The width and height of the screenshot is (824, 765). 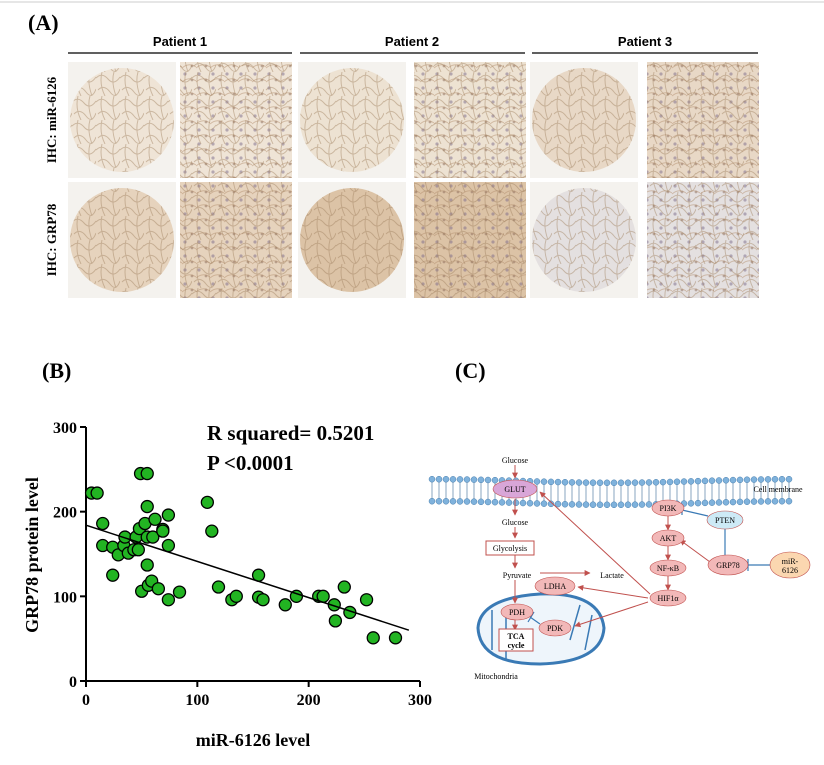 I want to click on node-label: Mitochondria, so click(x=496, y=676).